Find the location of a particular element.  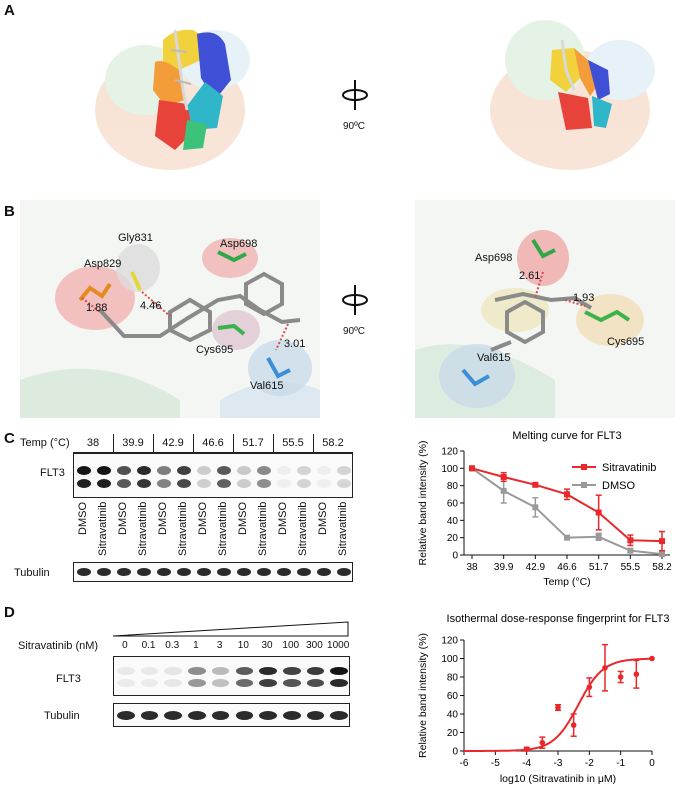

dose-label: 300 is located at coordinates (314, 645).